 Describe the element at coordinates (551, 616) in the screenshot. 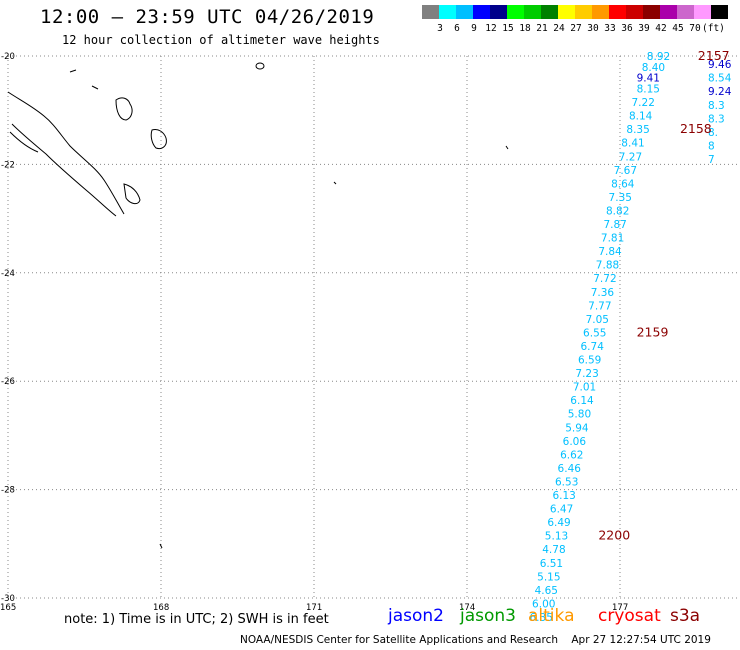

I see `satellite-altika: altika` at that location.